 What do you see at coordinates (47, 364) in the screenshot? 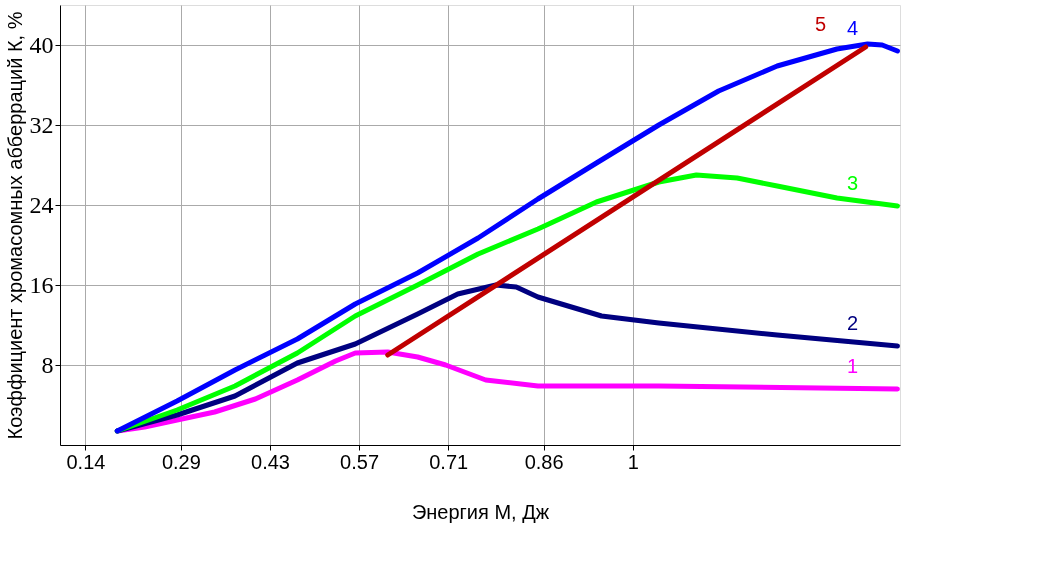
I see `y-tick-label: 8` at bounding box center [47, 364].